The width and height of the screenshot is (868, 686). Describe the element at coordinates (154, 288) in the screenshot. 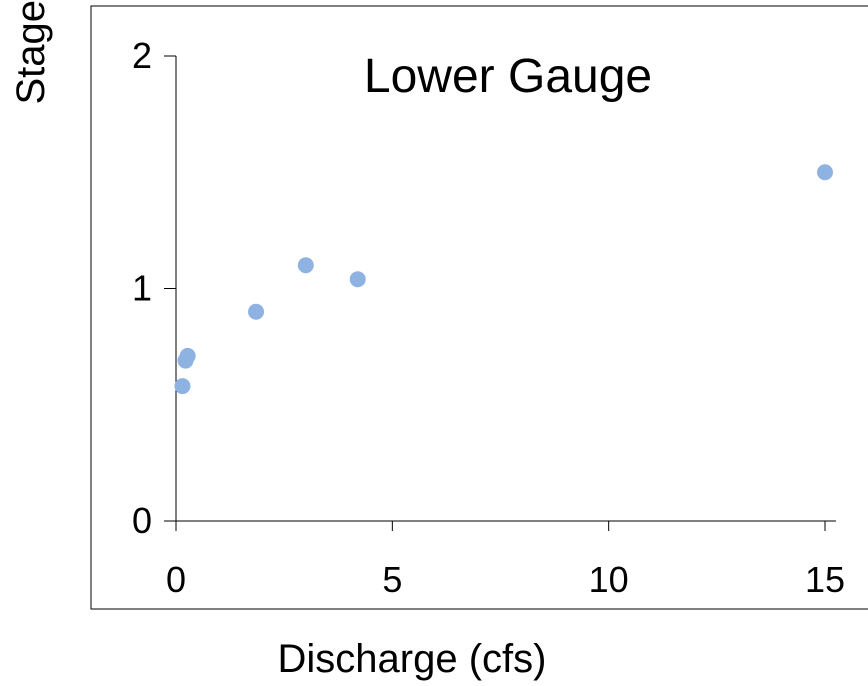

I see `y-axis-ticks: 0 1 2` at that location.